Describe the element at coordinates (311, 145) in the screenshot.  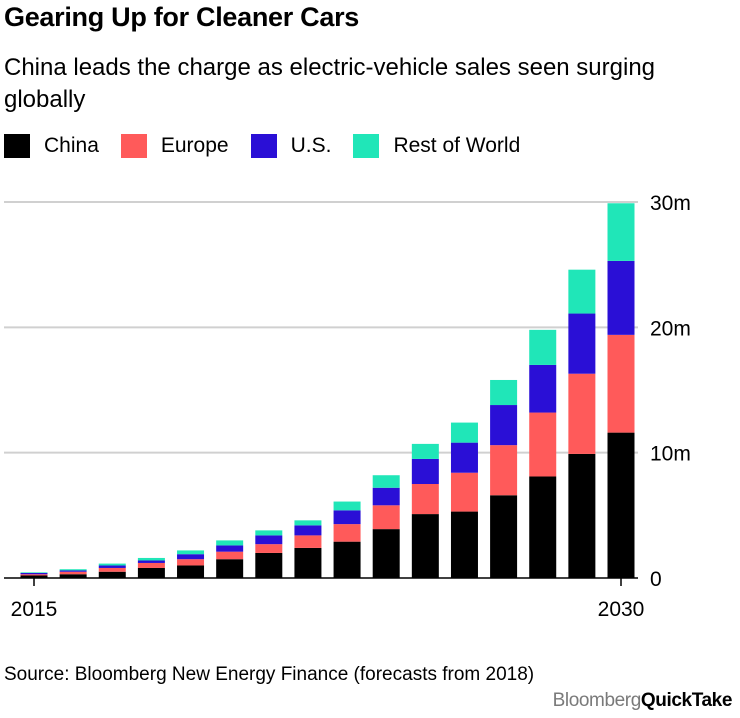
I see `legend-label: U.S.` at that location.